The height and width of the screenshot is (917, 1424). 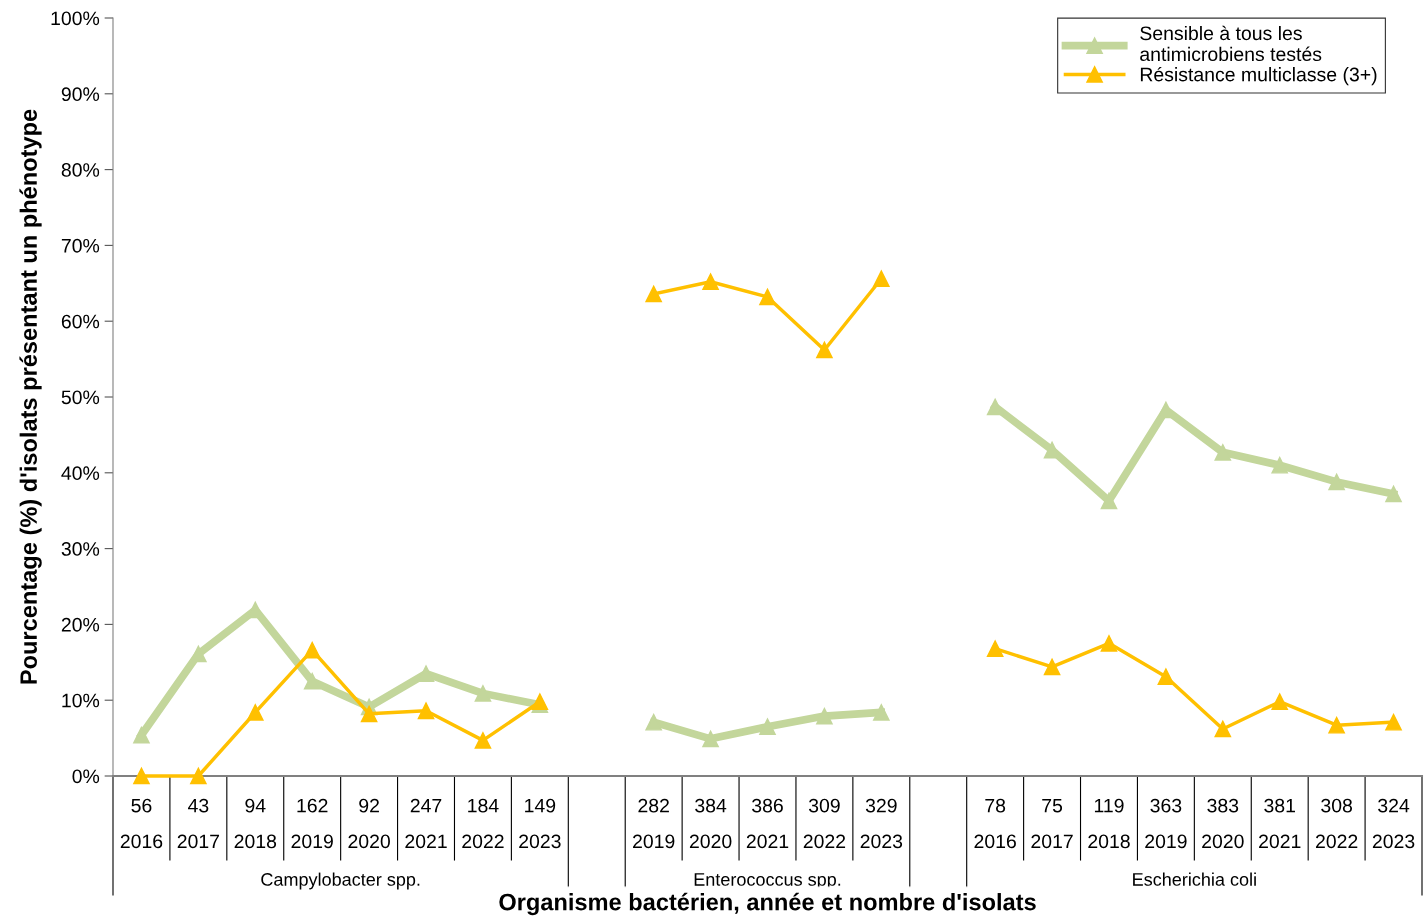 I want to click on text: Escherichia coli, so click(x=1194, y=879).